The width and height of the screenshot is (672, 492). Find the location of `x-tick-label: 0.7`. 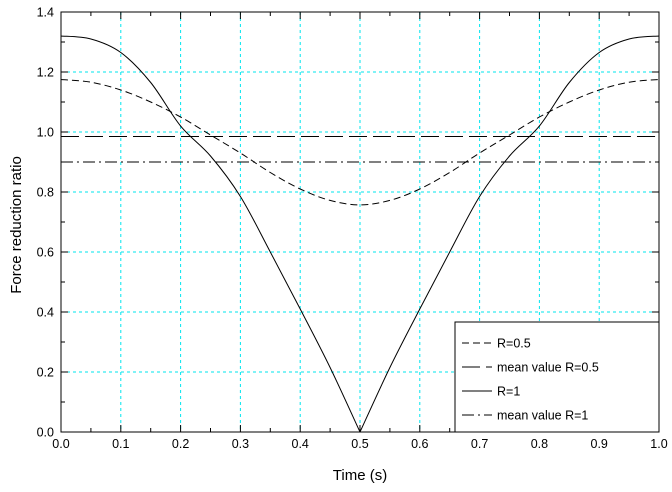

x-tick-label: 0.7 is located at coordinates (479, 444).